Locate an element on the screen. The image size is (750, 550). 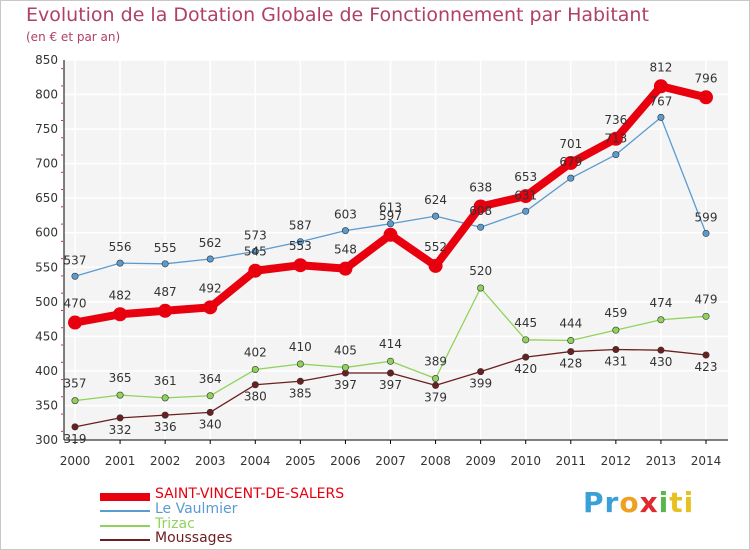
data-label: 361 is located at coordinates (165, 381).